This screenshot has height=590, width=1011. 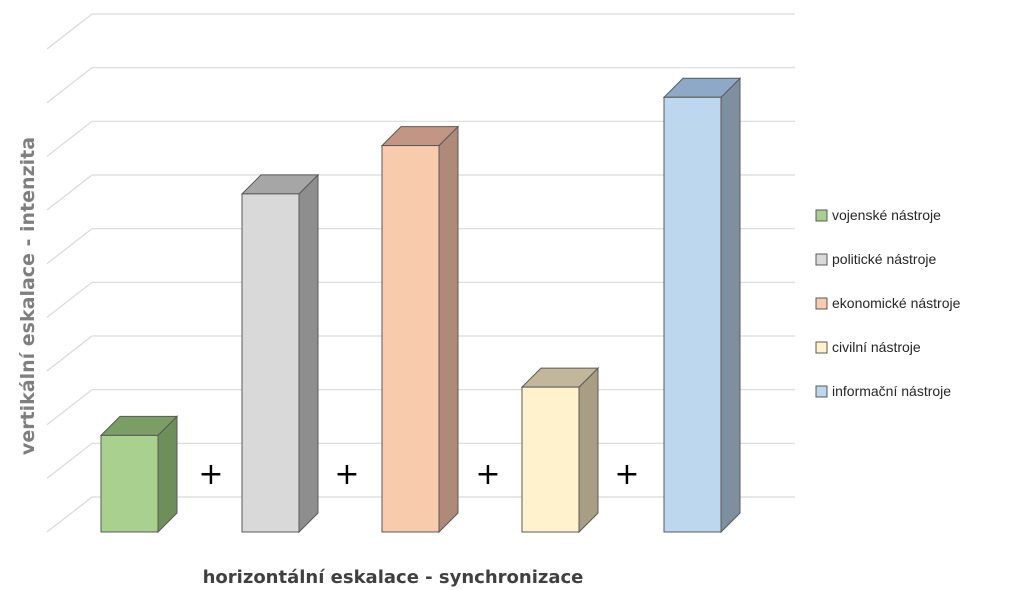 I want to click on legend-label: informační nástroje, so click(x=891, y=391).